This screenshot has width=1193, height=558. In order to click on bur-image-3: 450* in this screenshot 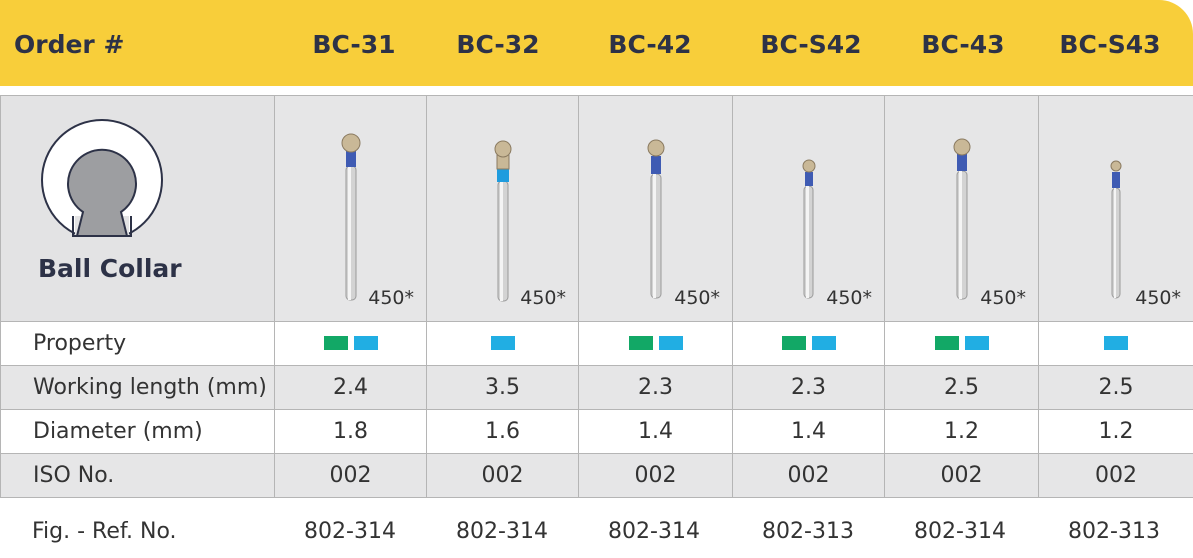, I will do `click(655, 208)`.